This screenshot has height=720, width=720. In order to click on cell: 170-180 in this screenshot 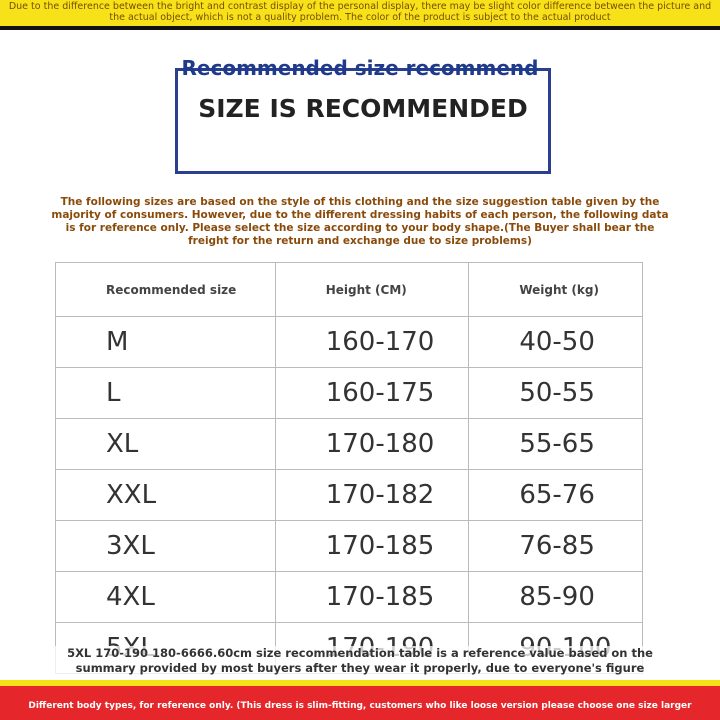, I will do `click(372, 444)`.